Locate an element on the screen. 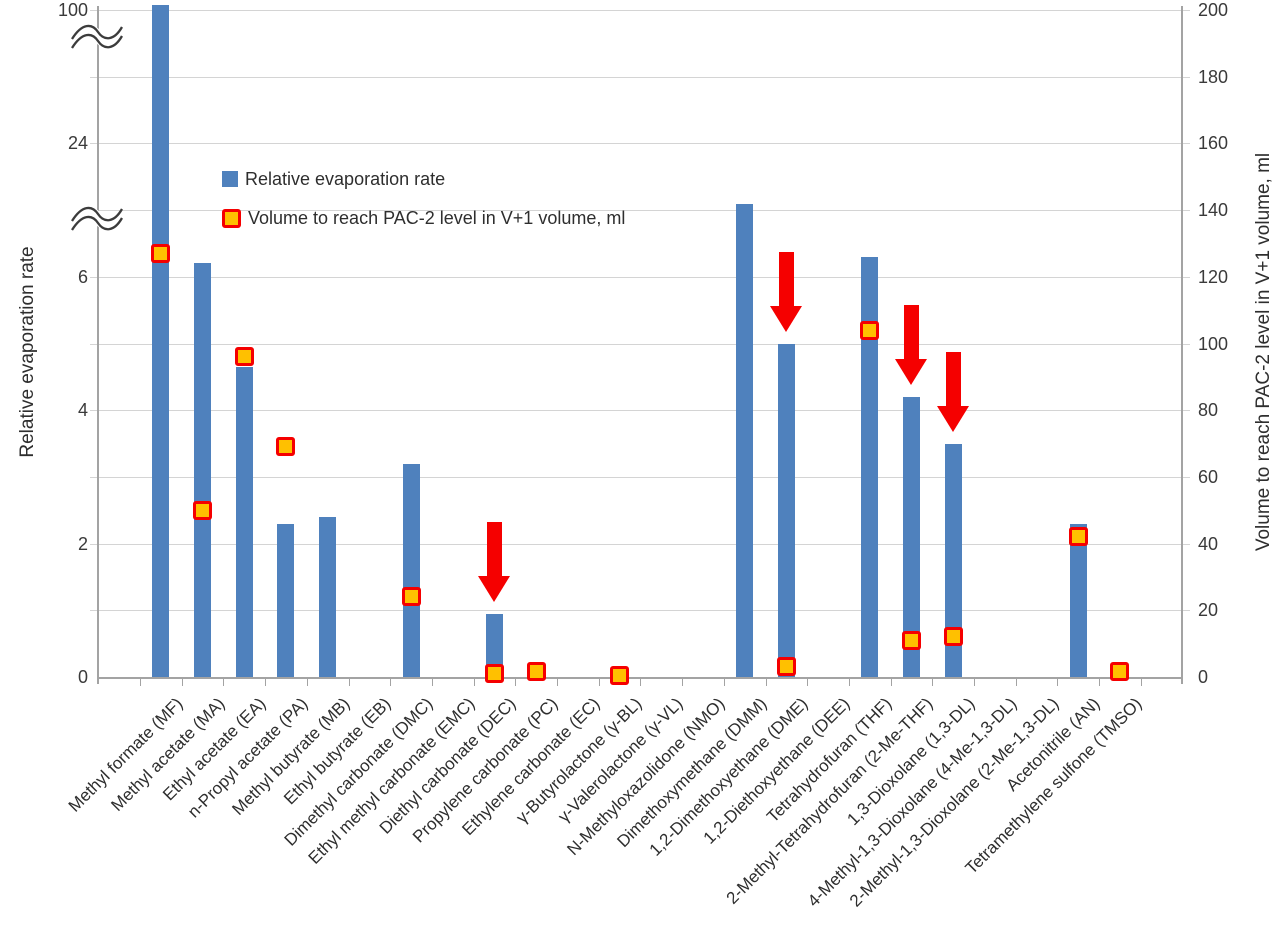 This screenshot has height=949, width=1280. right-axis-tick-label: 180 is located at coordinates (1213, 76).